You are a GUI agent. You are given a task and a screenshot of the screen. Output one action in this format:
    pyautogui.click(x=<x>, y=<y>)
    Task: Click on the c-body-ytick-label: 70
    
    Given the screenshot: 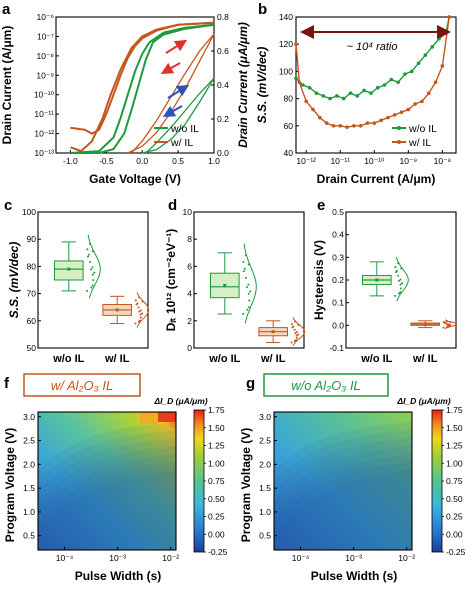 What is the action you would take?
    pyautogui.click(x=32, y=294)
    